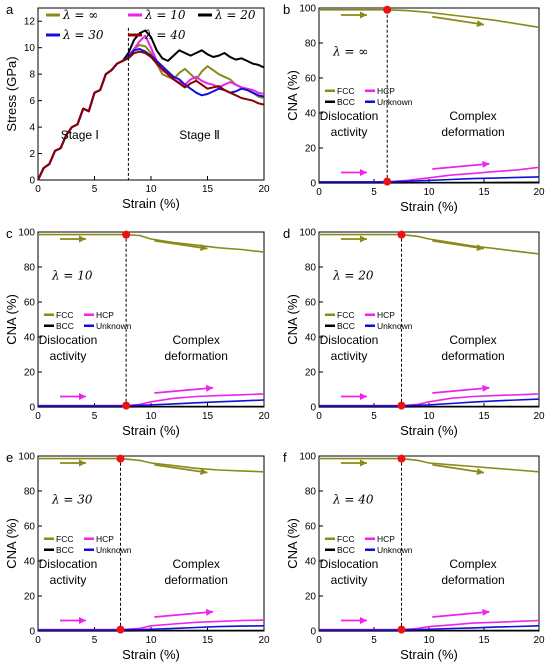 This screenshot has height=670, width=550. What do you see at coordinates (11, 93) in the screenshot?
I see `y-axis-label: Stress (GPa)` at bounding box center [11, 93].